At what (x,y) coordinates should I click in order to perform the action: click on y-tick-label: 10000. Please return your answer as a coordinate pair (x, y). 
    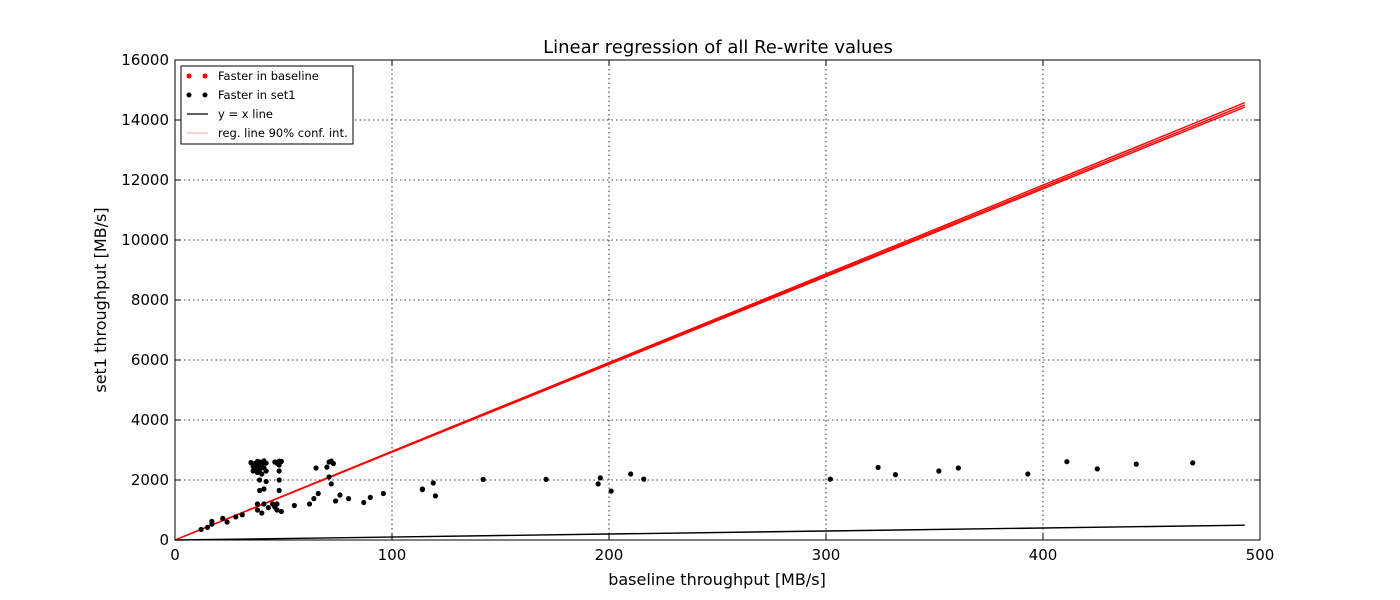
    Looking at the image, I should click on (145, 240).